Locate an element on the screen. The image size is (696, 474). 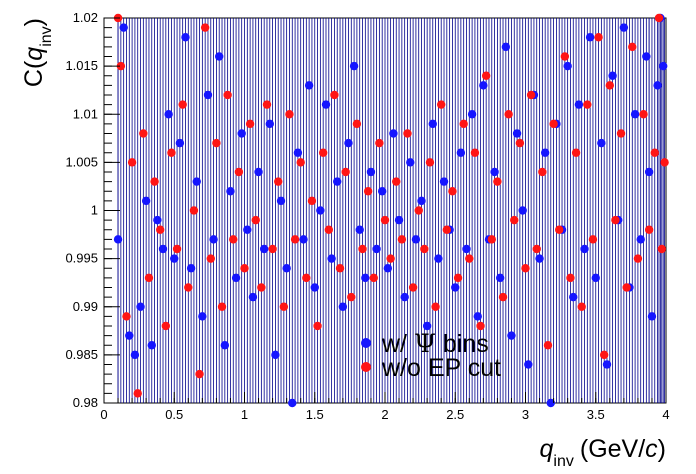
y-tick-label: 1.005 is located at coordinates (81, 161).